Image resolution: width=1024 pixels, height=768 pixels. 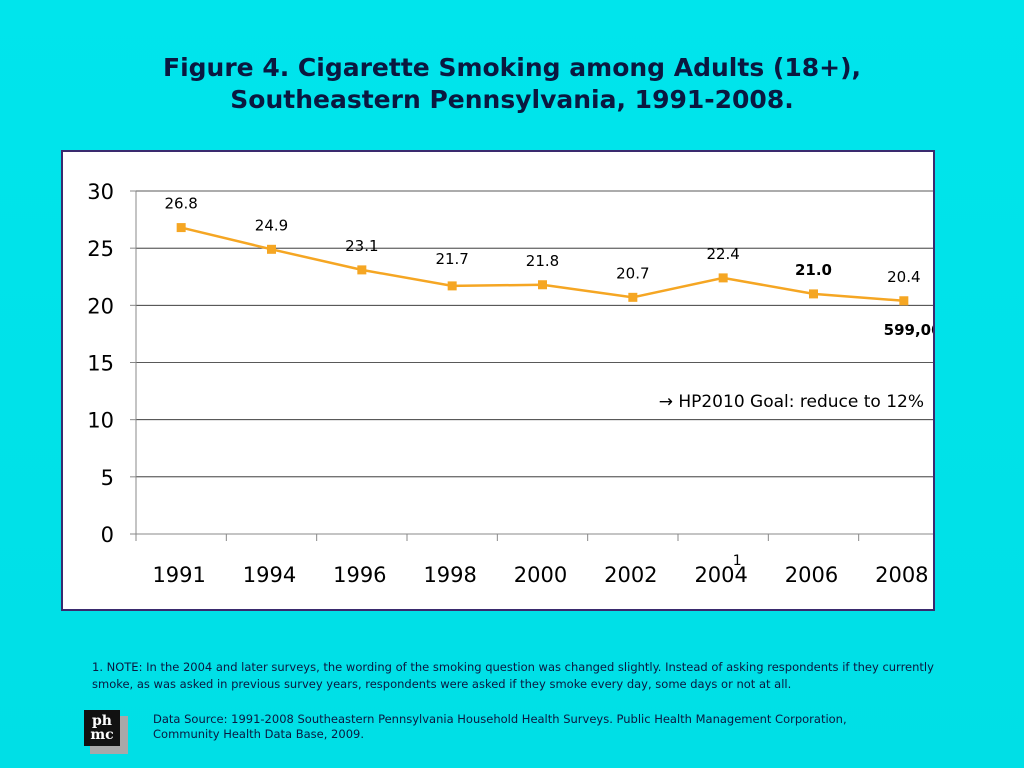 I want to click on y-tick-label: 30, so click(x=100, y=192).